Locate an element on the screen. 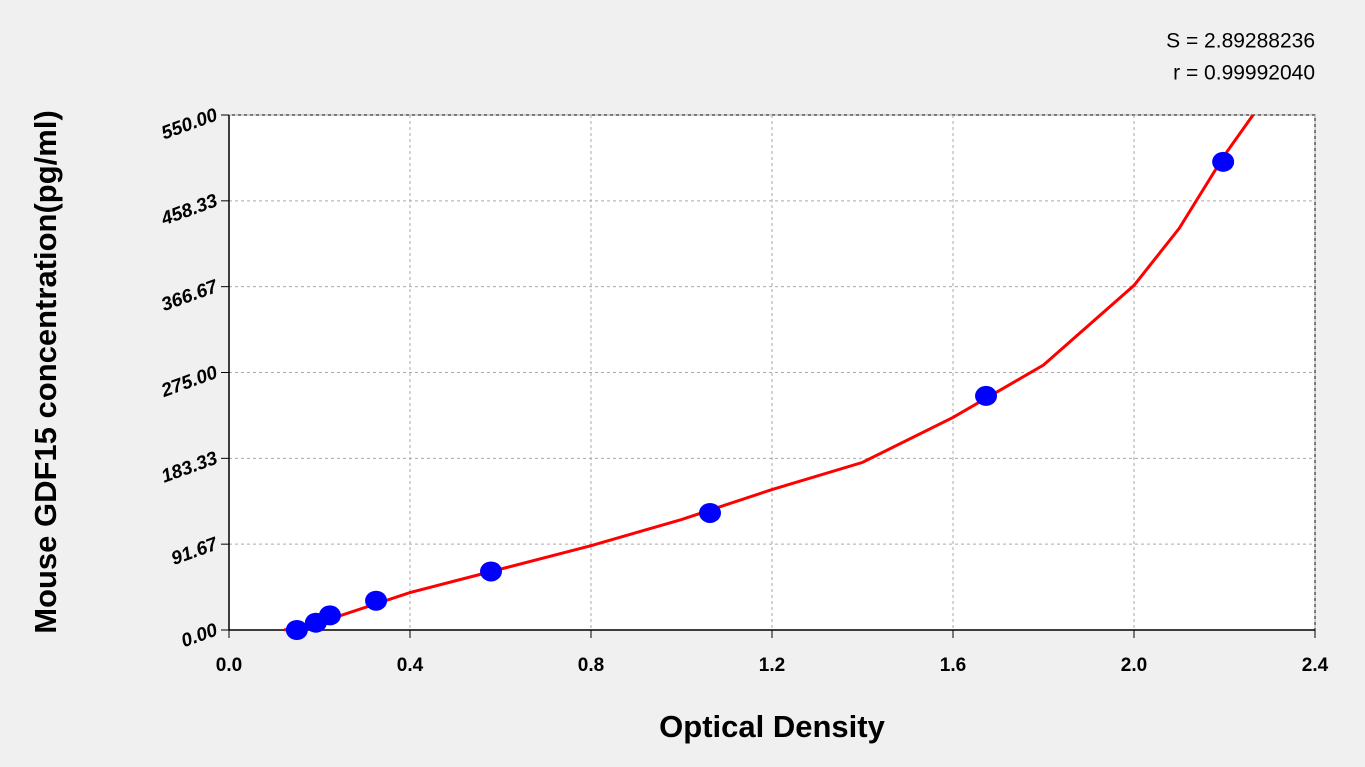 The height and width of the screenshot is (767, 1365). x-tick-label: 2.4 is located at coordinates (1315, 665).